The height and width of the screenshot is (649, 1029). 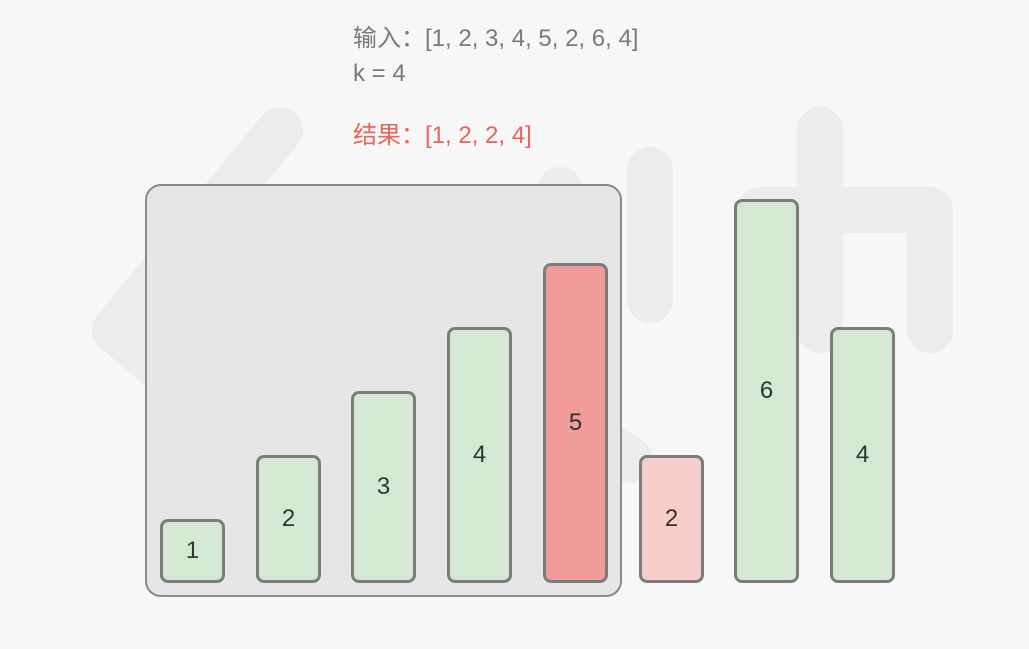 I want to click on bar-1: 2, so click(x=288, y=519).